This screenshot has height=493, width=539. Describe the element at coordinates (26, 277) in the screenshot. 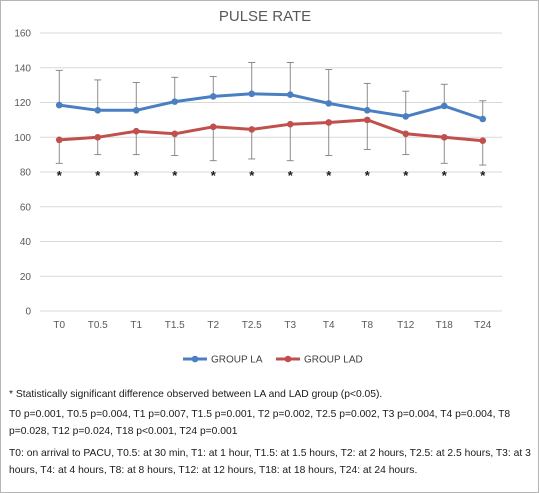

I see `y-tick-label: 20` at that location.